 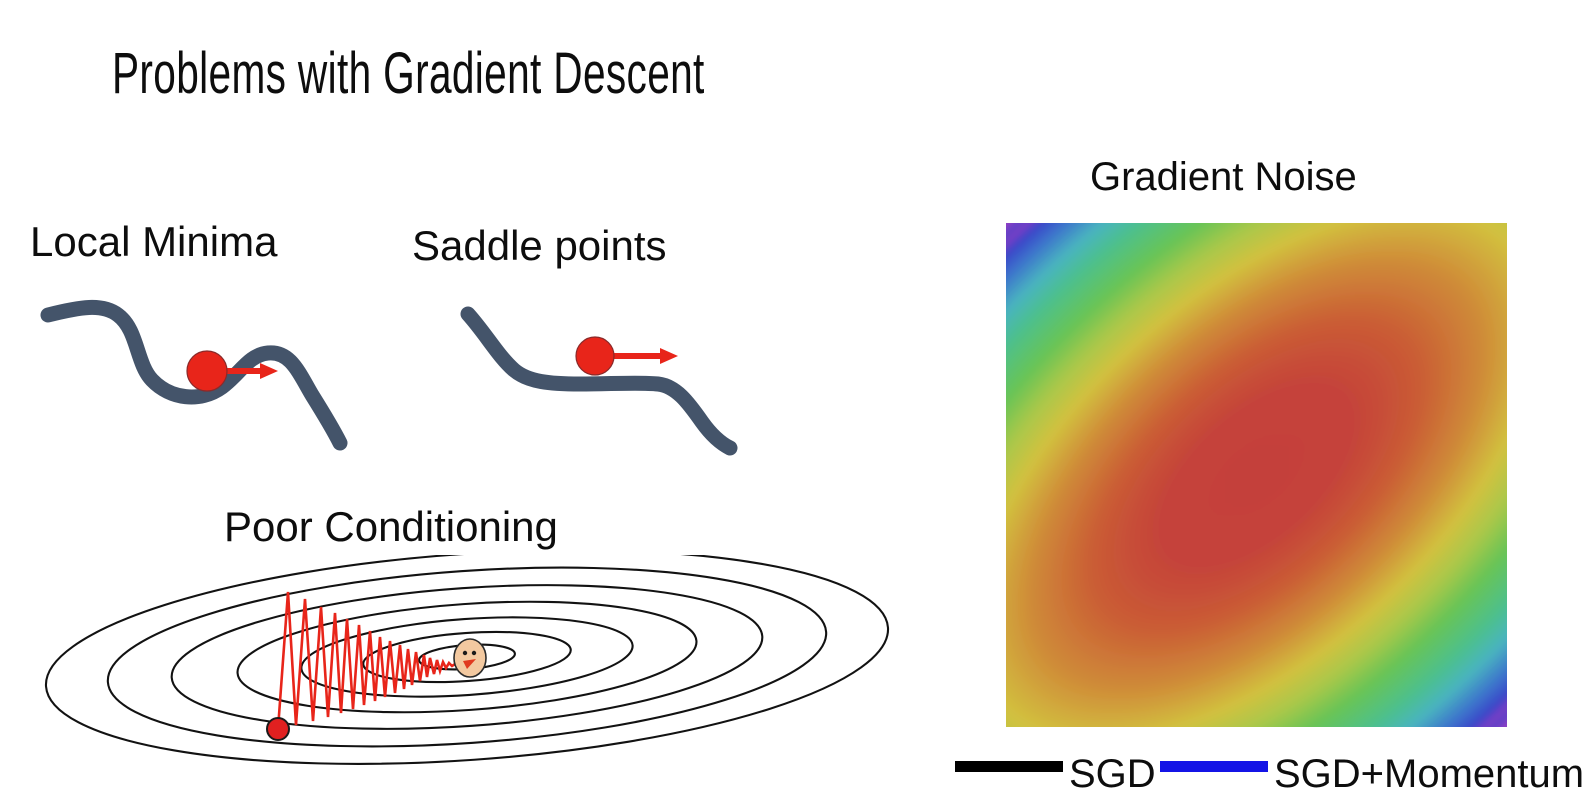 What do you see at coordinates (391, 526) in the screenshot?
I see `poor-conditioning-heading: Poor Conditioning` at bounding box center [391, 526].